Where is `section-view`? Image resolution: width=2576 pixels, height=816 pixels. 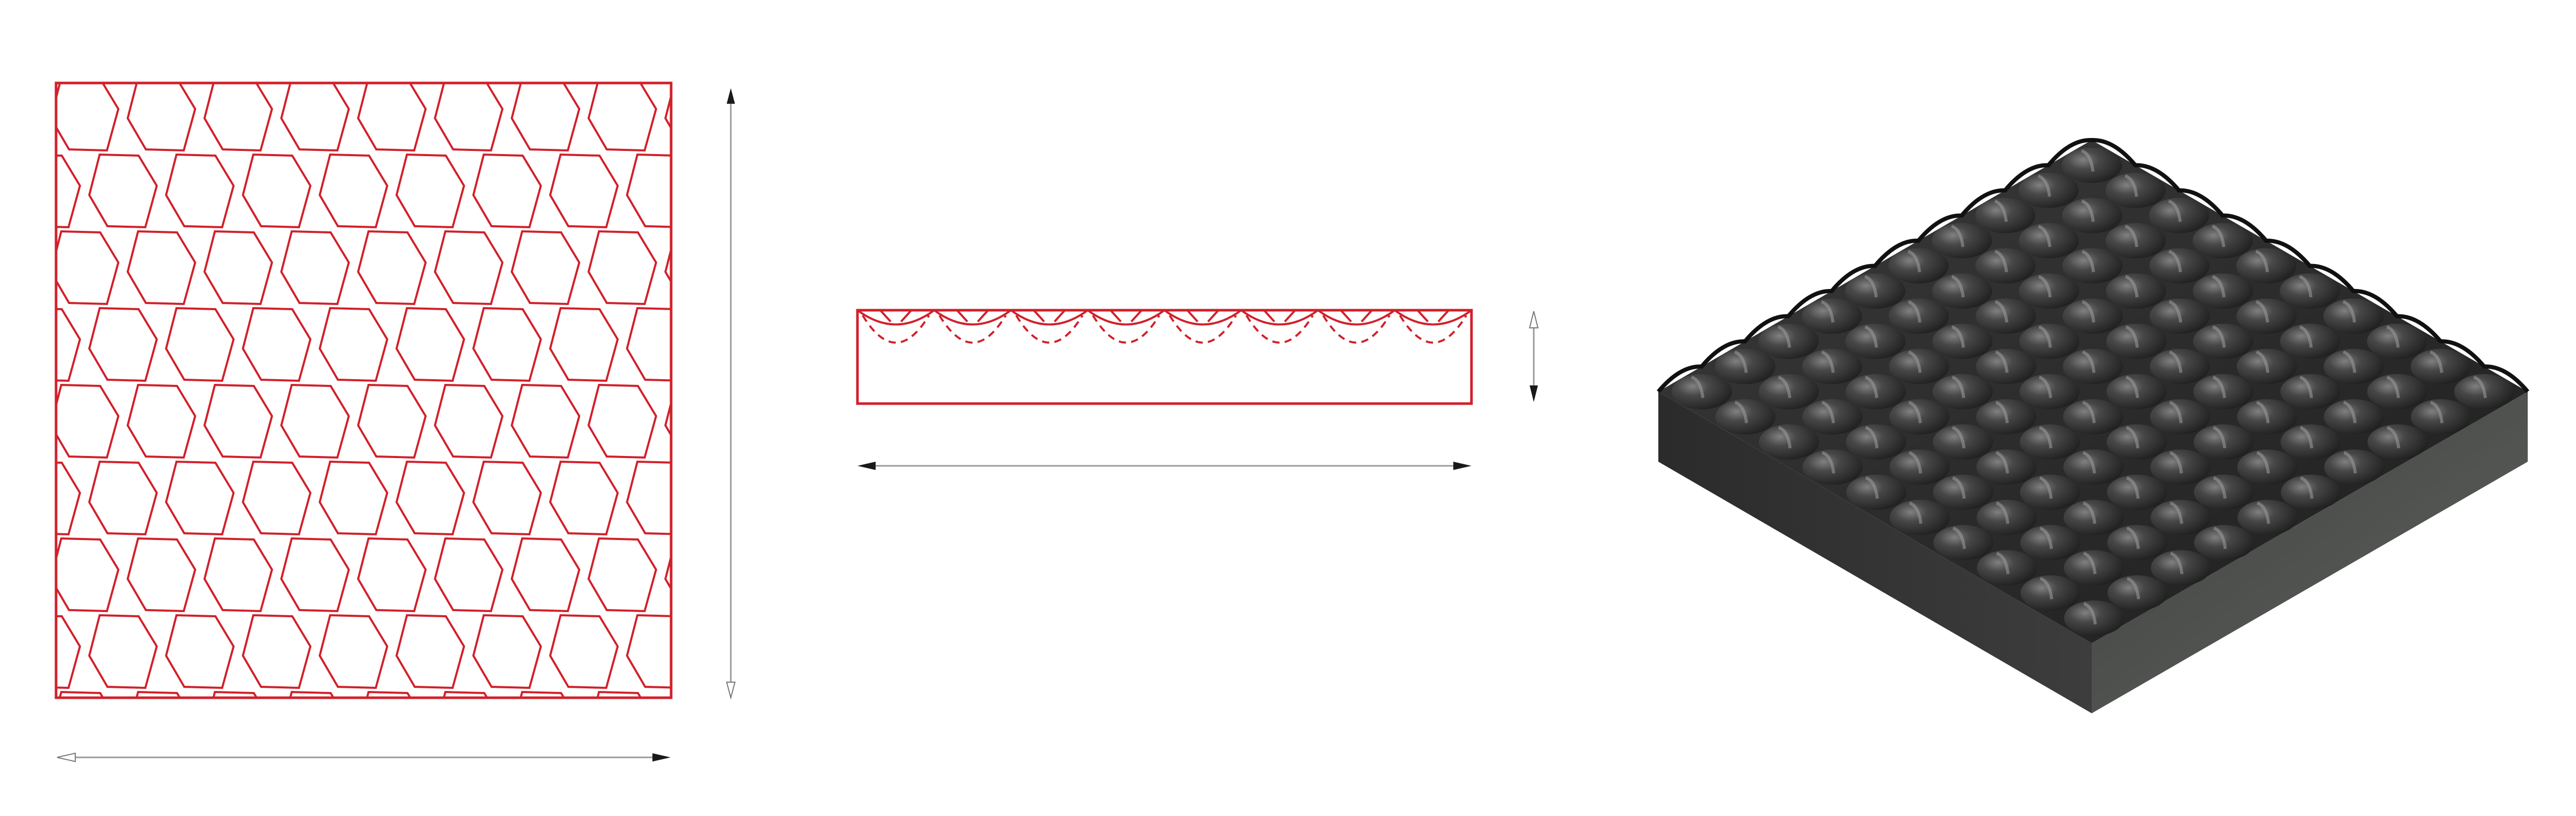 section-view is located at coordinates (1164, 357).